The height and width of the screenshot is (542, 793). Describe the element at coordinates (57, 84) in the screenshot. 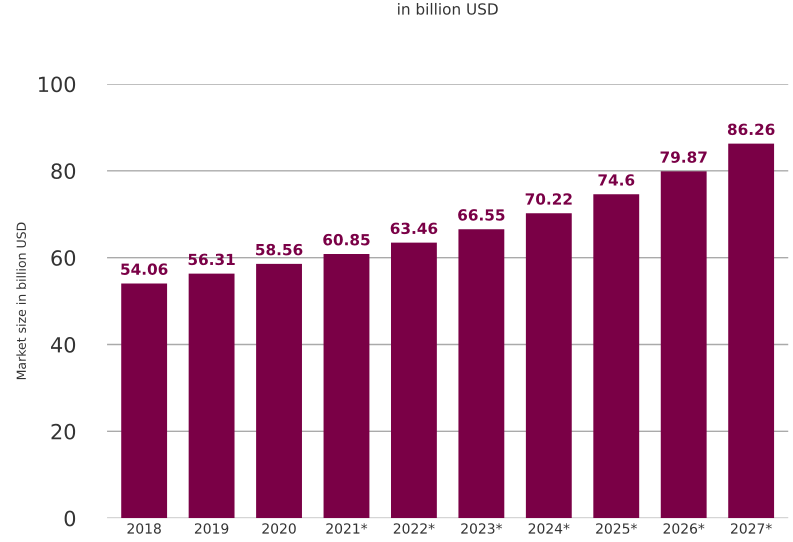

I see `y-tick-label: 100` at that location.